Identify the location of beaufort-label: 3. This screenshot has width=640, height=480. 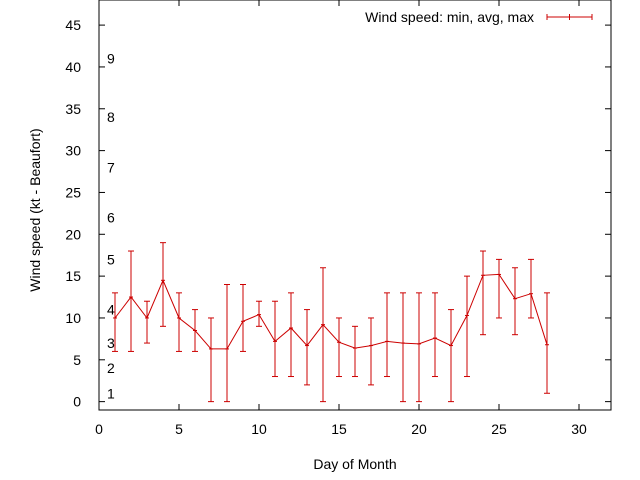
(111, 343).